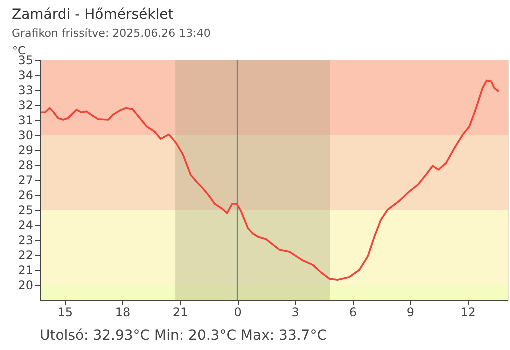 This screenshot has height=350, width=510. I want to click on x-tick-label: 6, so click(353, 313).